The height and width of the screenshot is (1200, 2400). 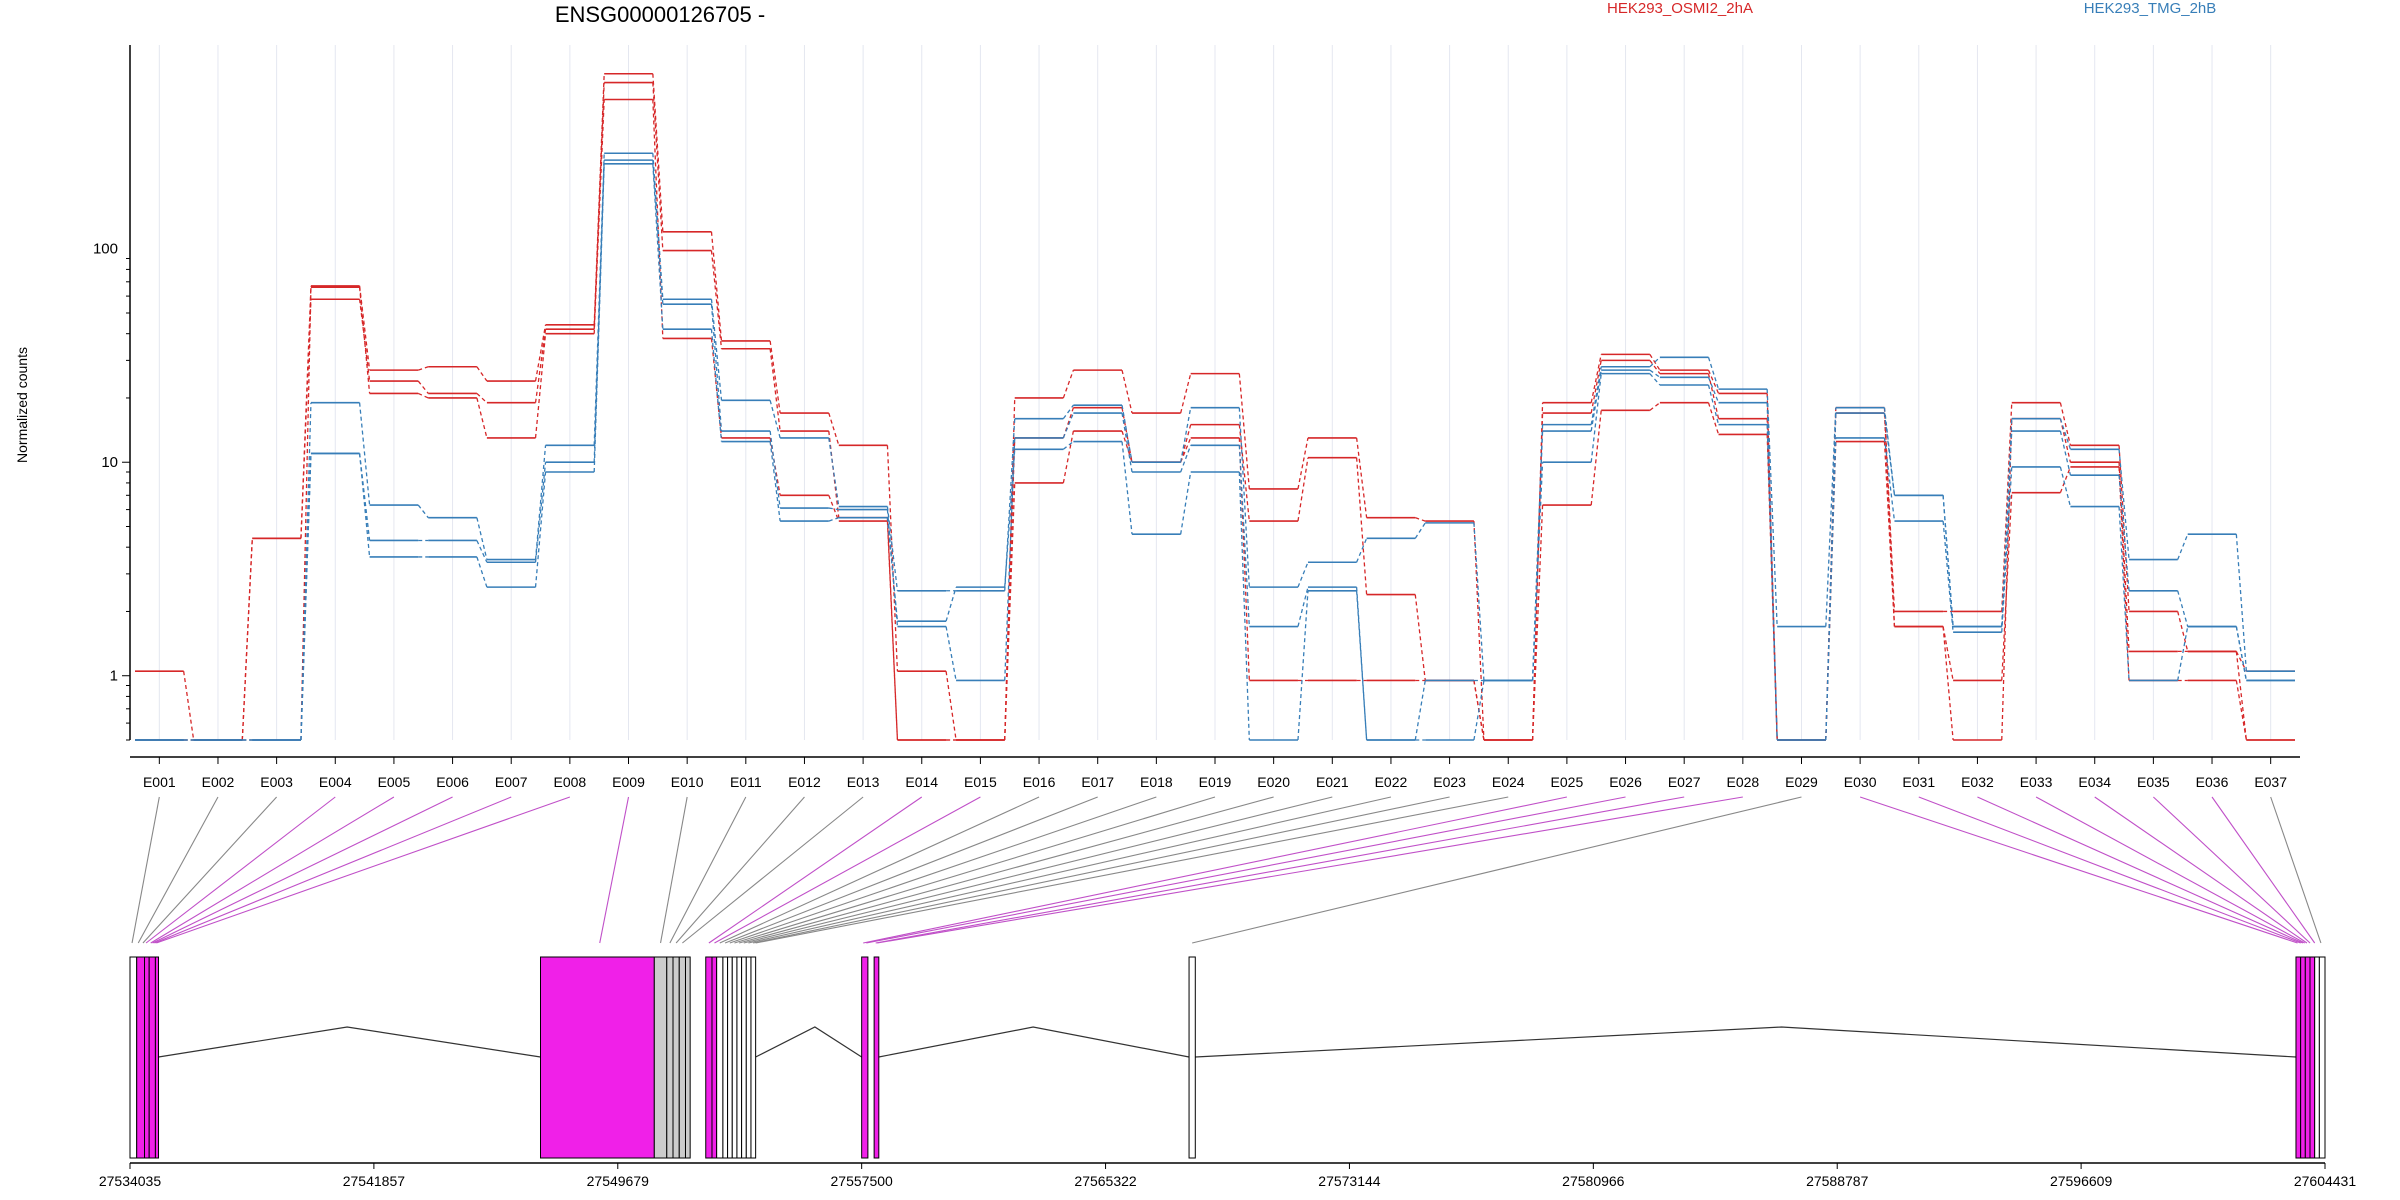 I want to click on x-tick-label: E012, so click(x=804, y=782).